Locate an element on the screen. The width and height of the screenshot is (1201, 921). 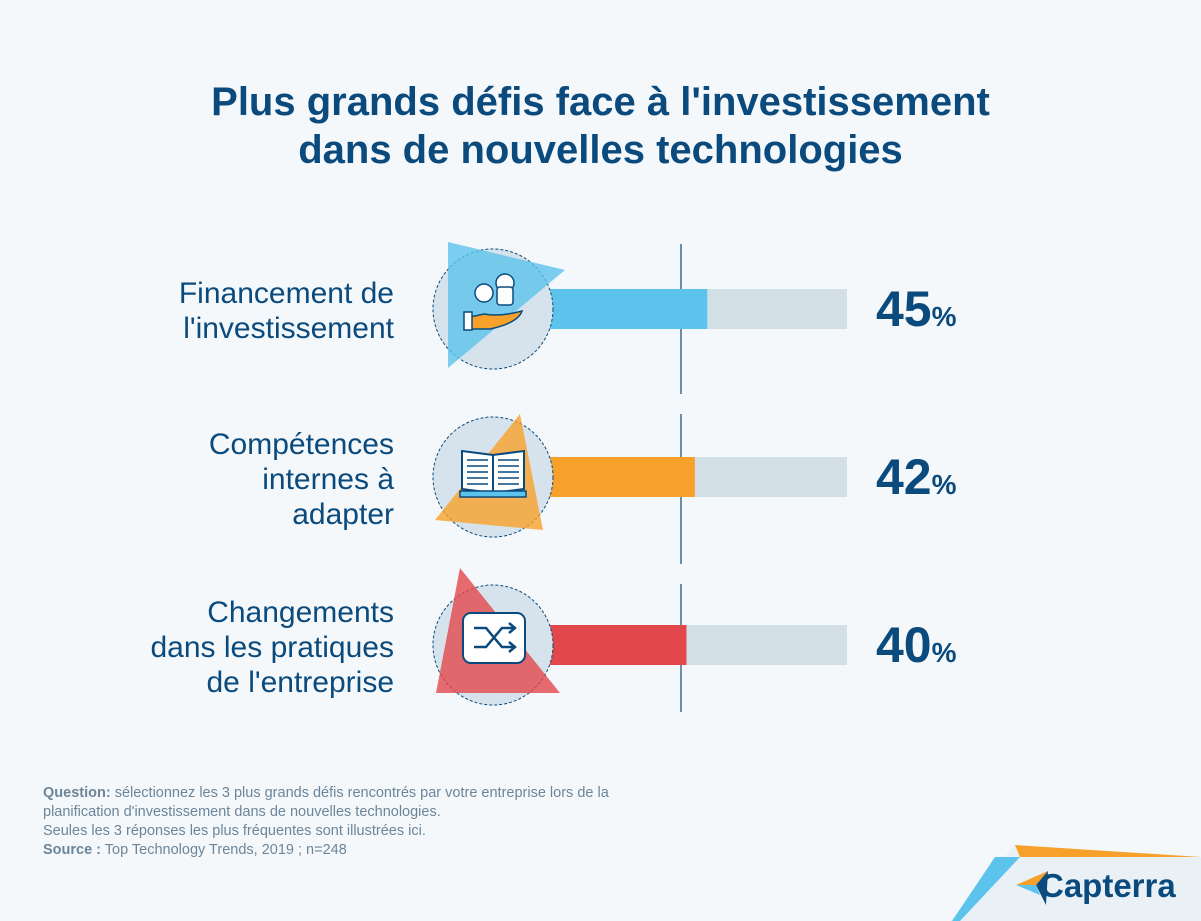
value-label: 40% is located at coordinates (916, 649).